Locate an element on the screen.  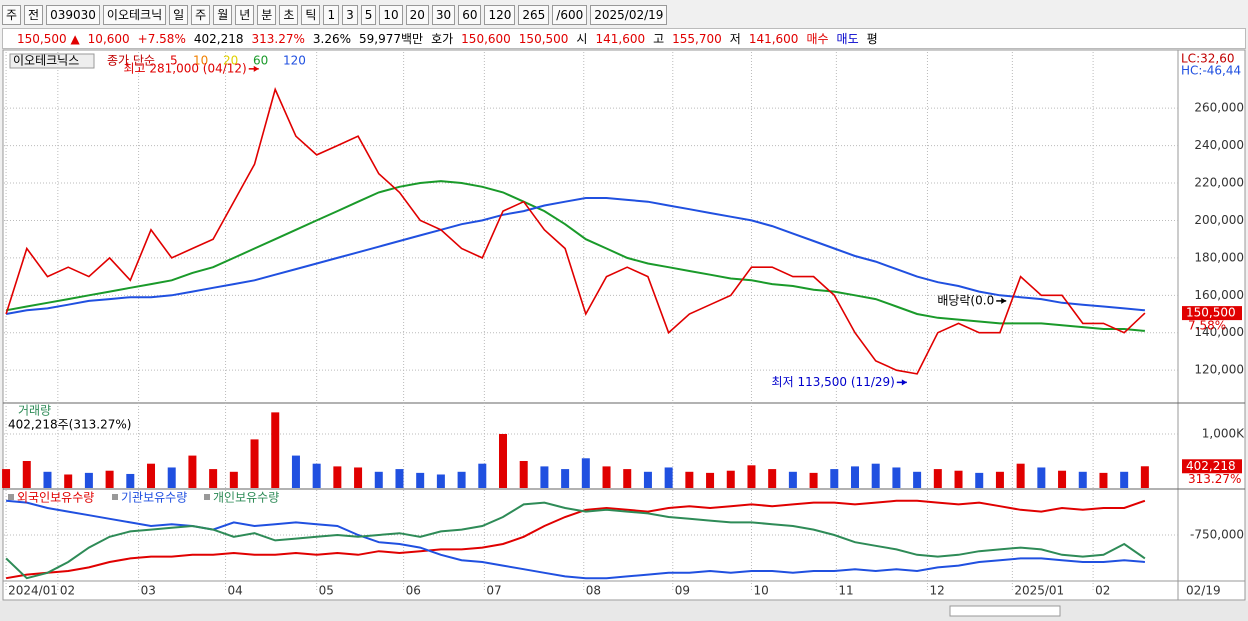
toolbar-button: 월 is located at coordinates (223, 15).